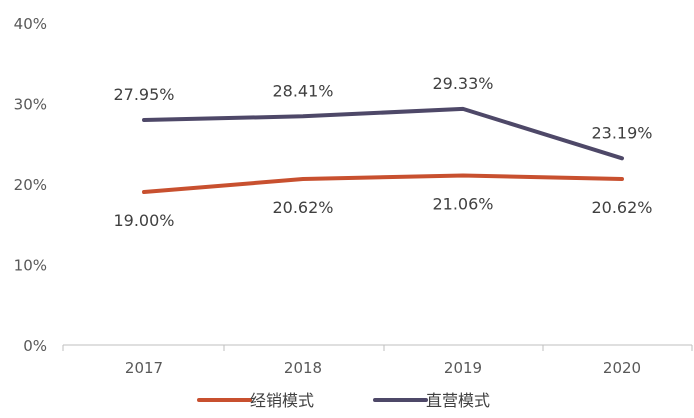 Image resolution: width=694 pixels, height=418 pixels. Describe the element at coordinates (30, 266) in the screenshot. I see `y-tick-label: 10%` at that location.